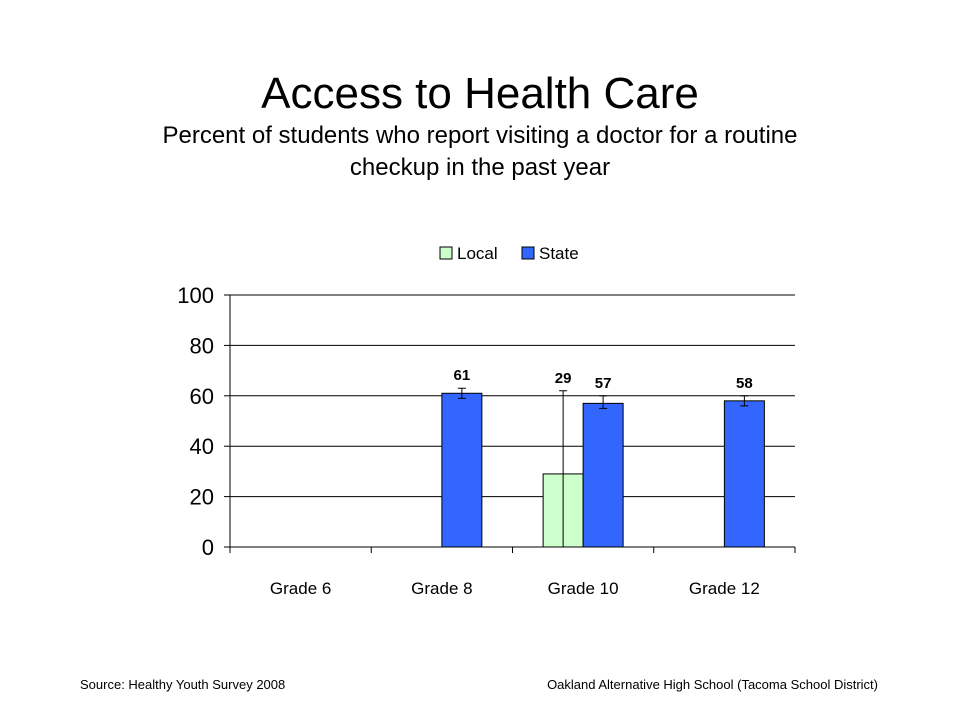 The image size is (960, 720). Describe the element at coordinates (202, 396) in the screenshot. I see `y-tick-label: 60` at that location.